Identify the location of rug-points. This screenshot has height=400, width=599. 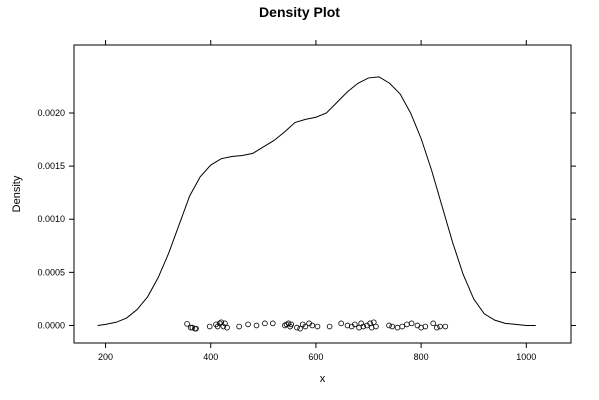
(316, 325).